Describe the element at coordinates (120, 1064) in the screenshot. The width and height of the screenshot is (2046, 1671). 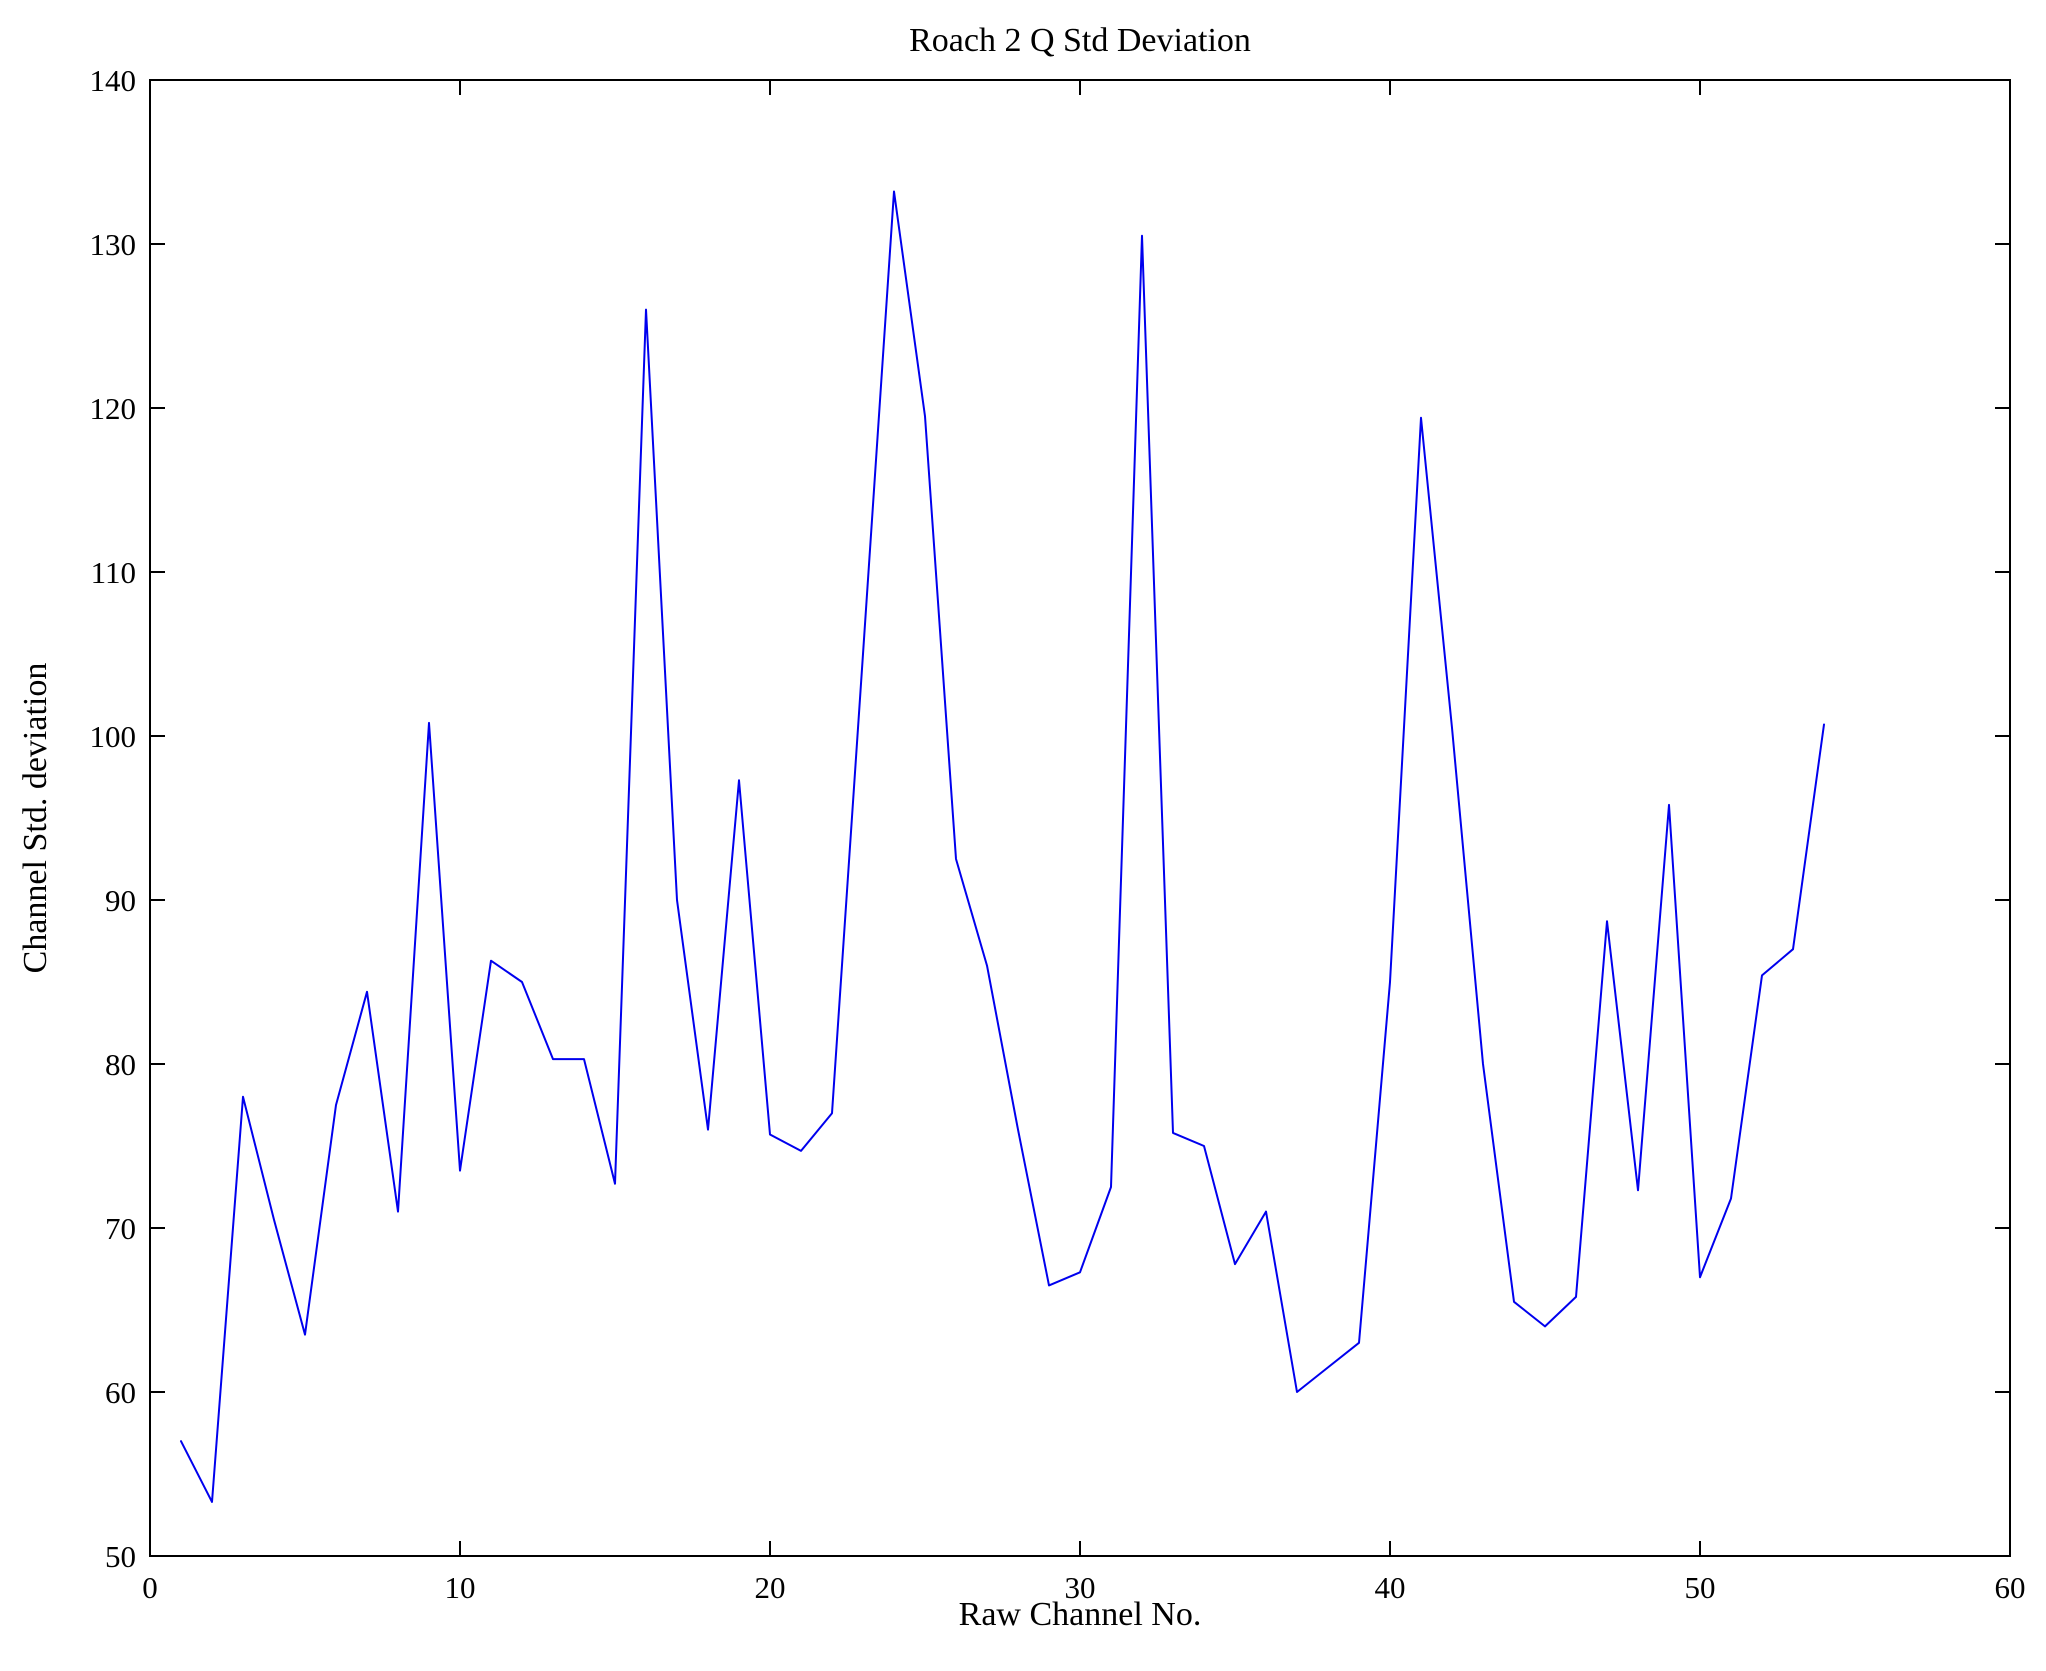
I see `y-tick-label: 80` at that location.